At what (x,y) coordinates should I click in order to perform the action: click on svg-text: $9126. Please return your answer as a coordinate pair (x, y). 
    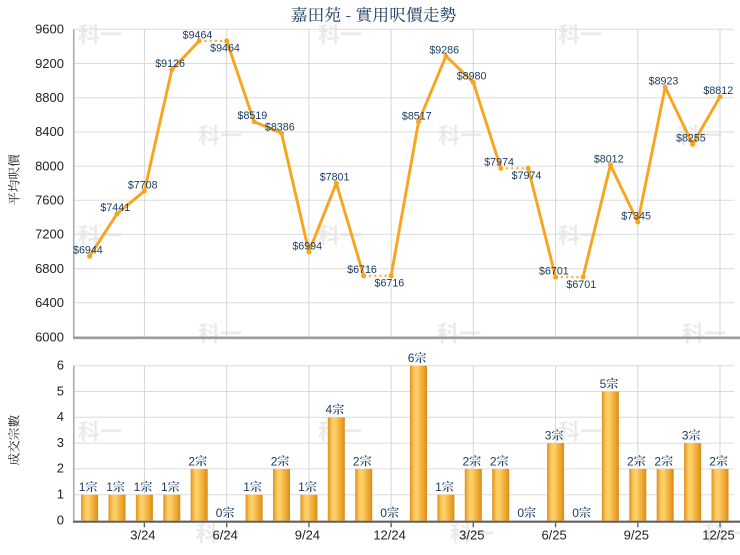
    Looking at the image, I should click on (170, 64).